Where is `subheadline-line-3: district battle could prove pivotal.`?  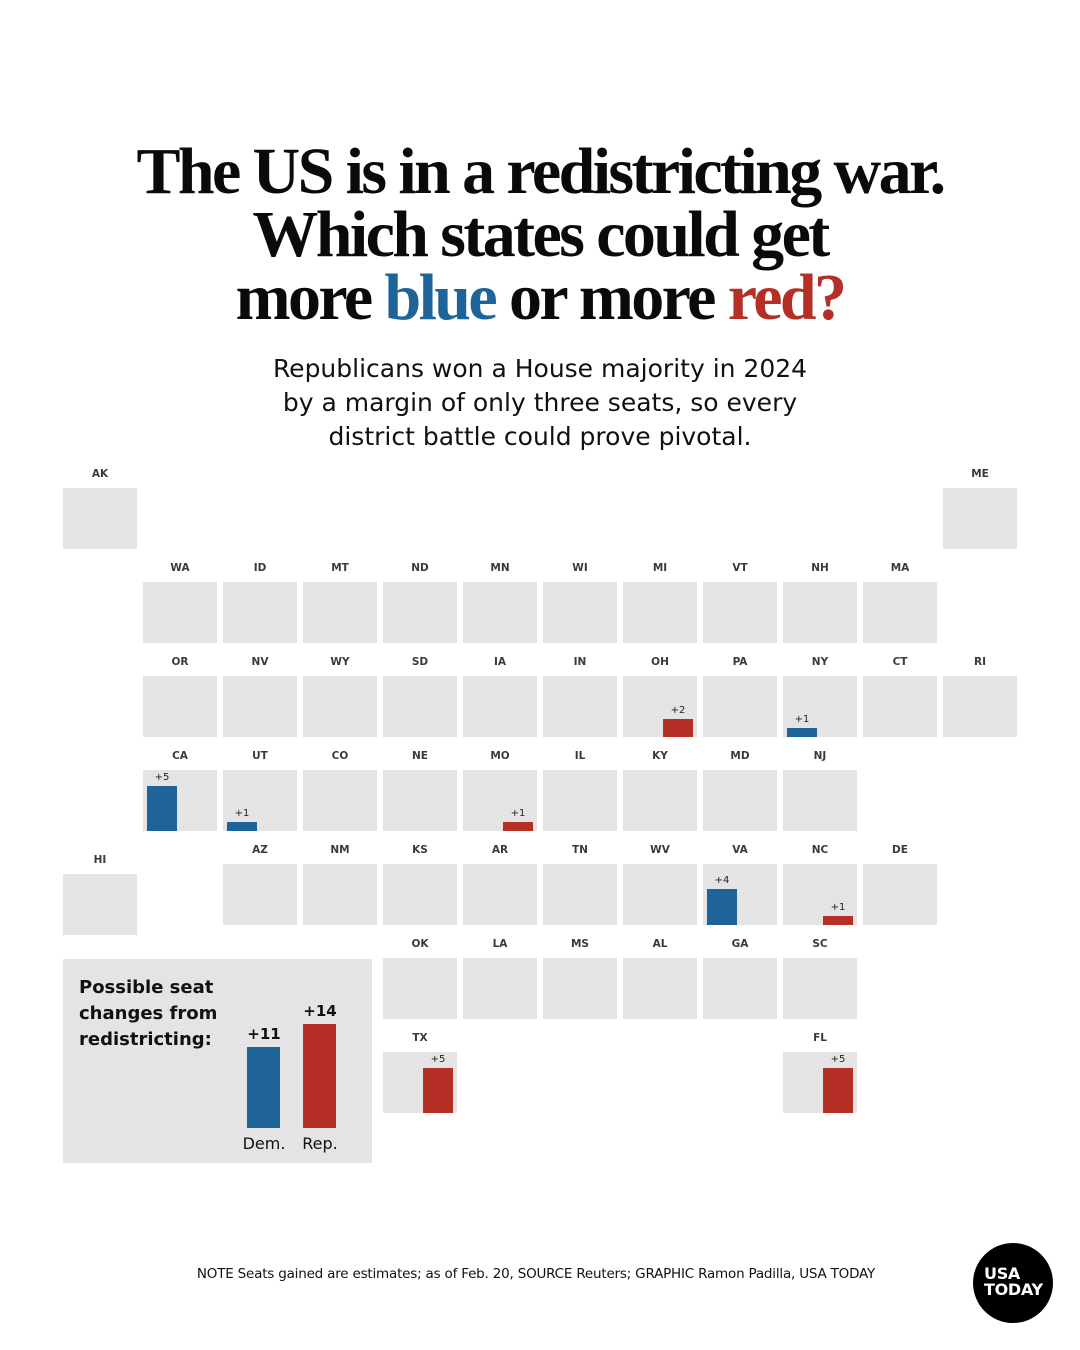 subheadline-line-3: district battle could prove pivotal. is located at coordinates (540, 436).